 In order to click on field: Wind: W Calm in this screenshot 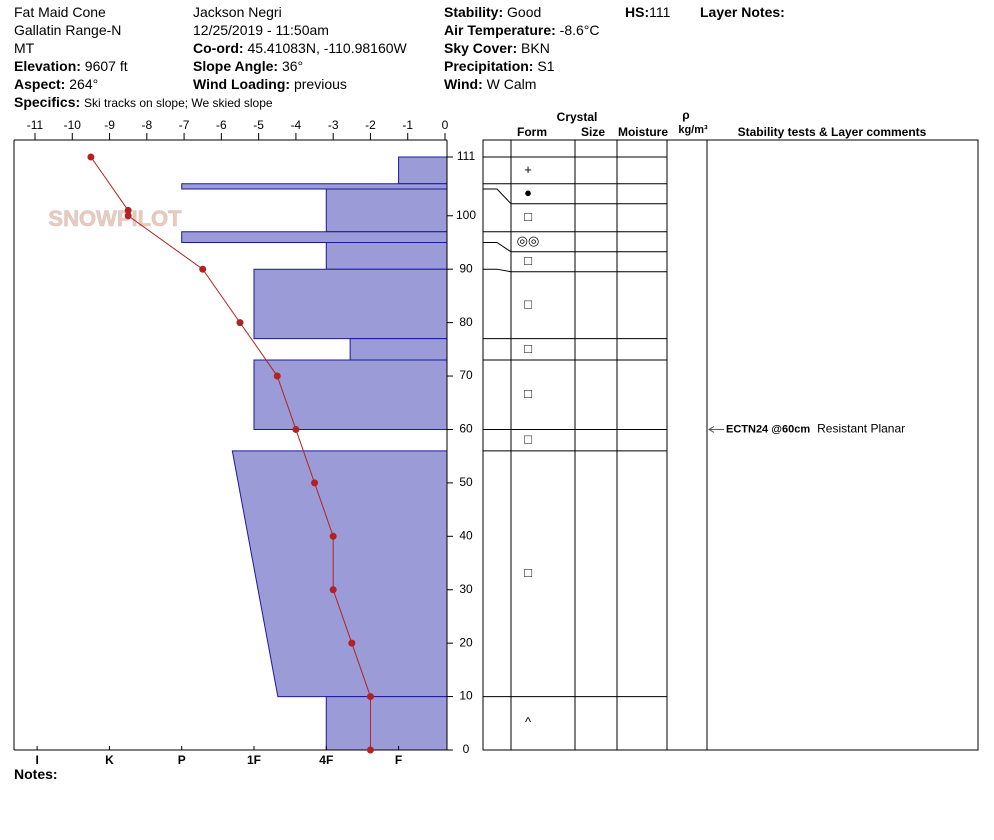, I will do `click(490, 84)`.